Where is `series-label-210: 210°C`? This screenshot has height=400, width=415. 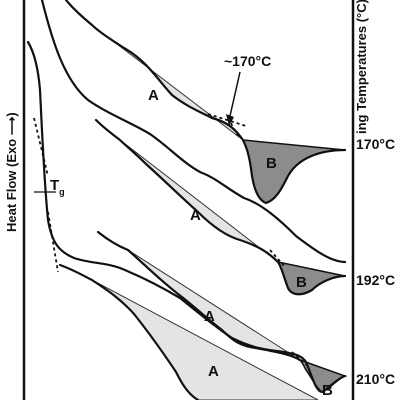
series-label-210: 210°C is located at coordinates (375, 379).